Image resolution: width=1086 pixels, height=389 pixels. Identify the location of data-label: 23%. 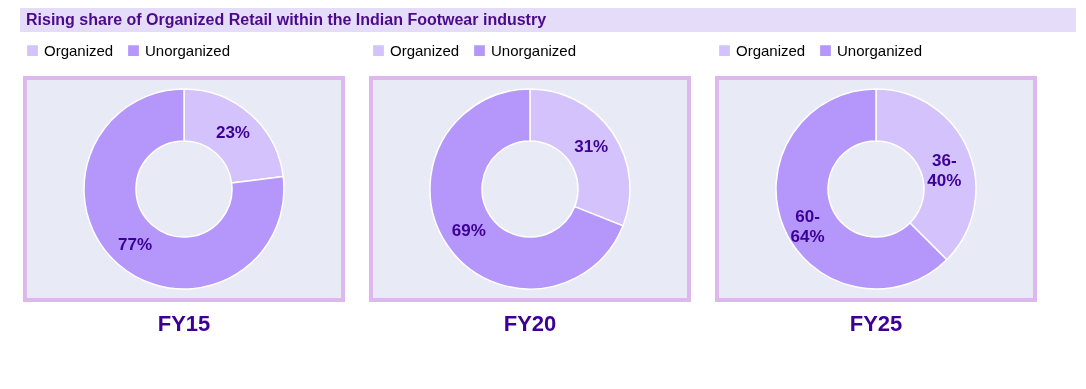
(232, 133).